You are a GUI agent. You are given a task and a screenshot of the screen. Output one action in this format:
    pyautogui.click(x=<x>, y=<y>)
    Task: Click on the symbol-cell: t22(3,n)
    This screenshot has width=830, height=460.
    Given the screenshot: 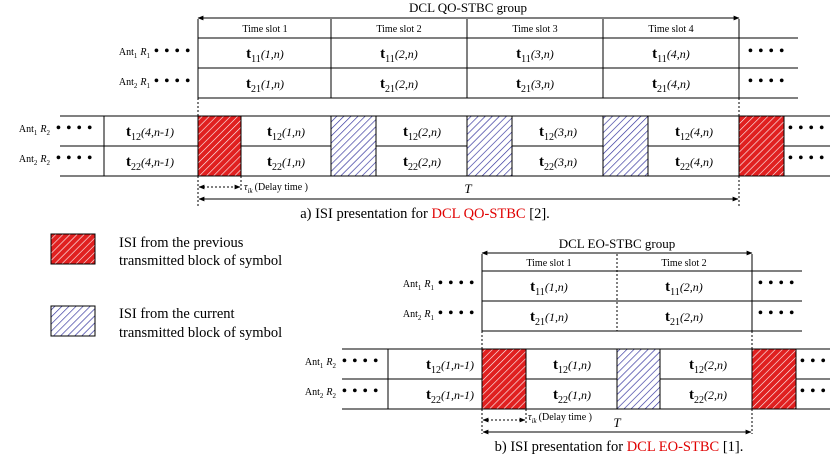 What is the action you would take?
    pyautogui.click(x=558, y=163)
    